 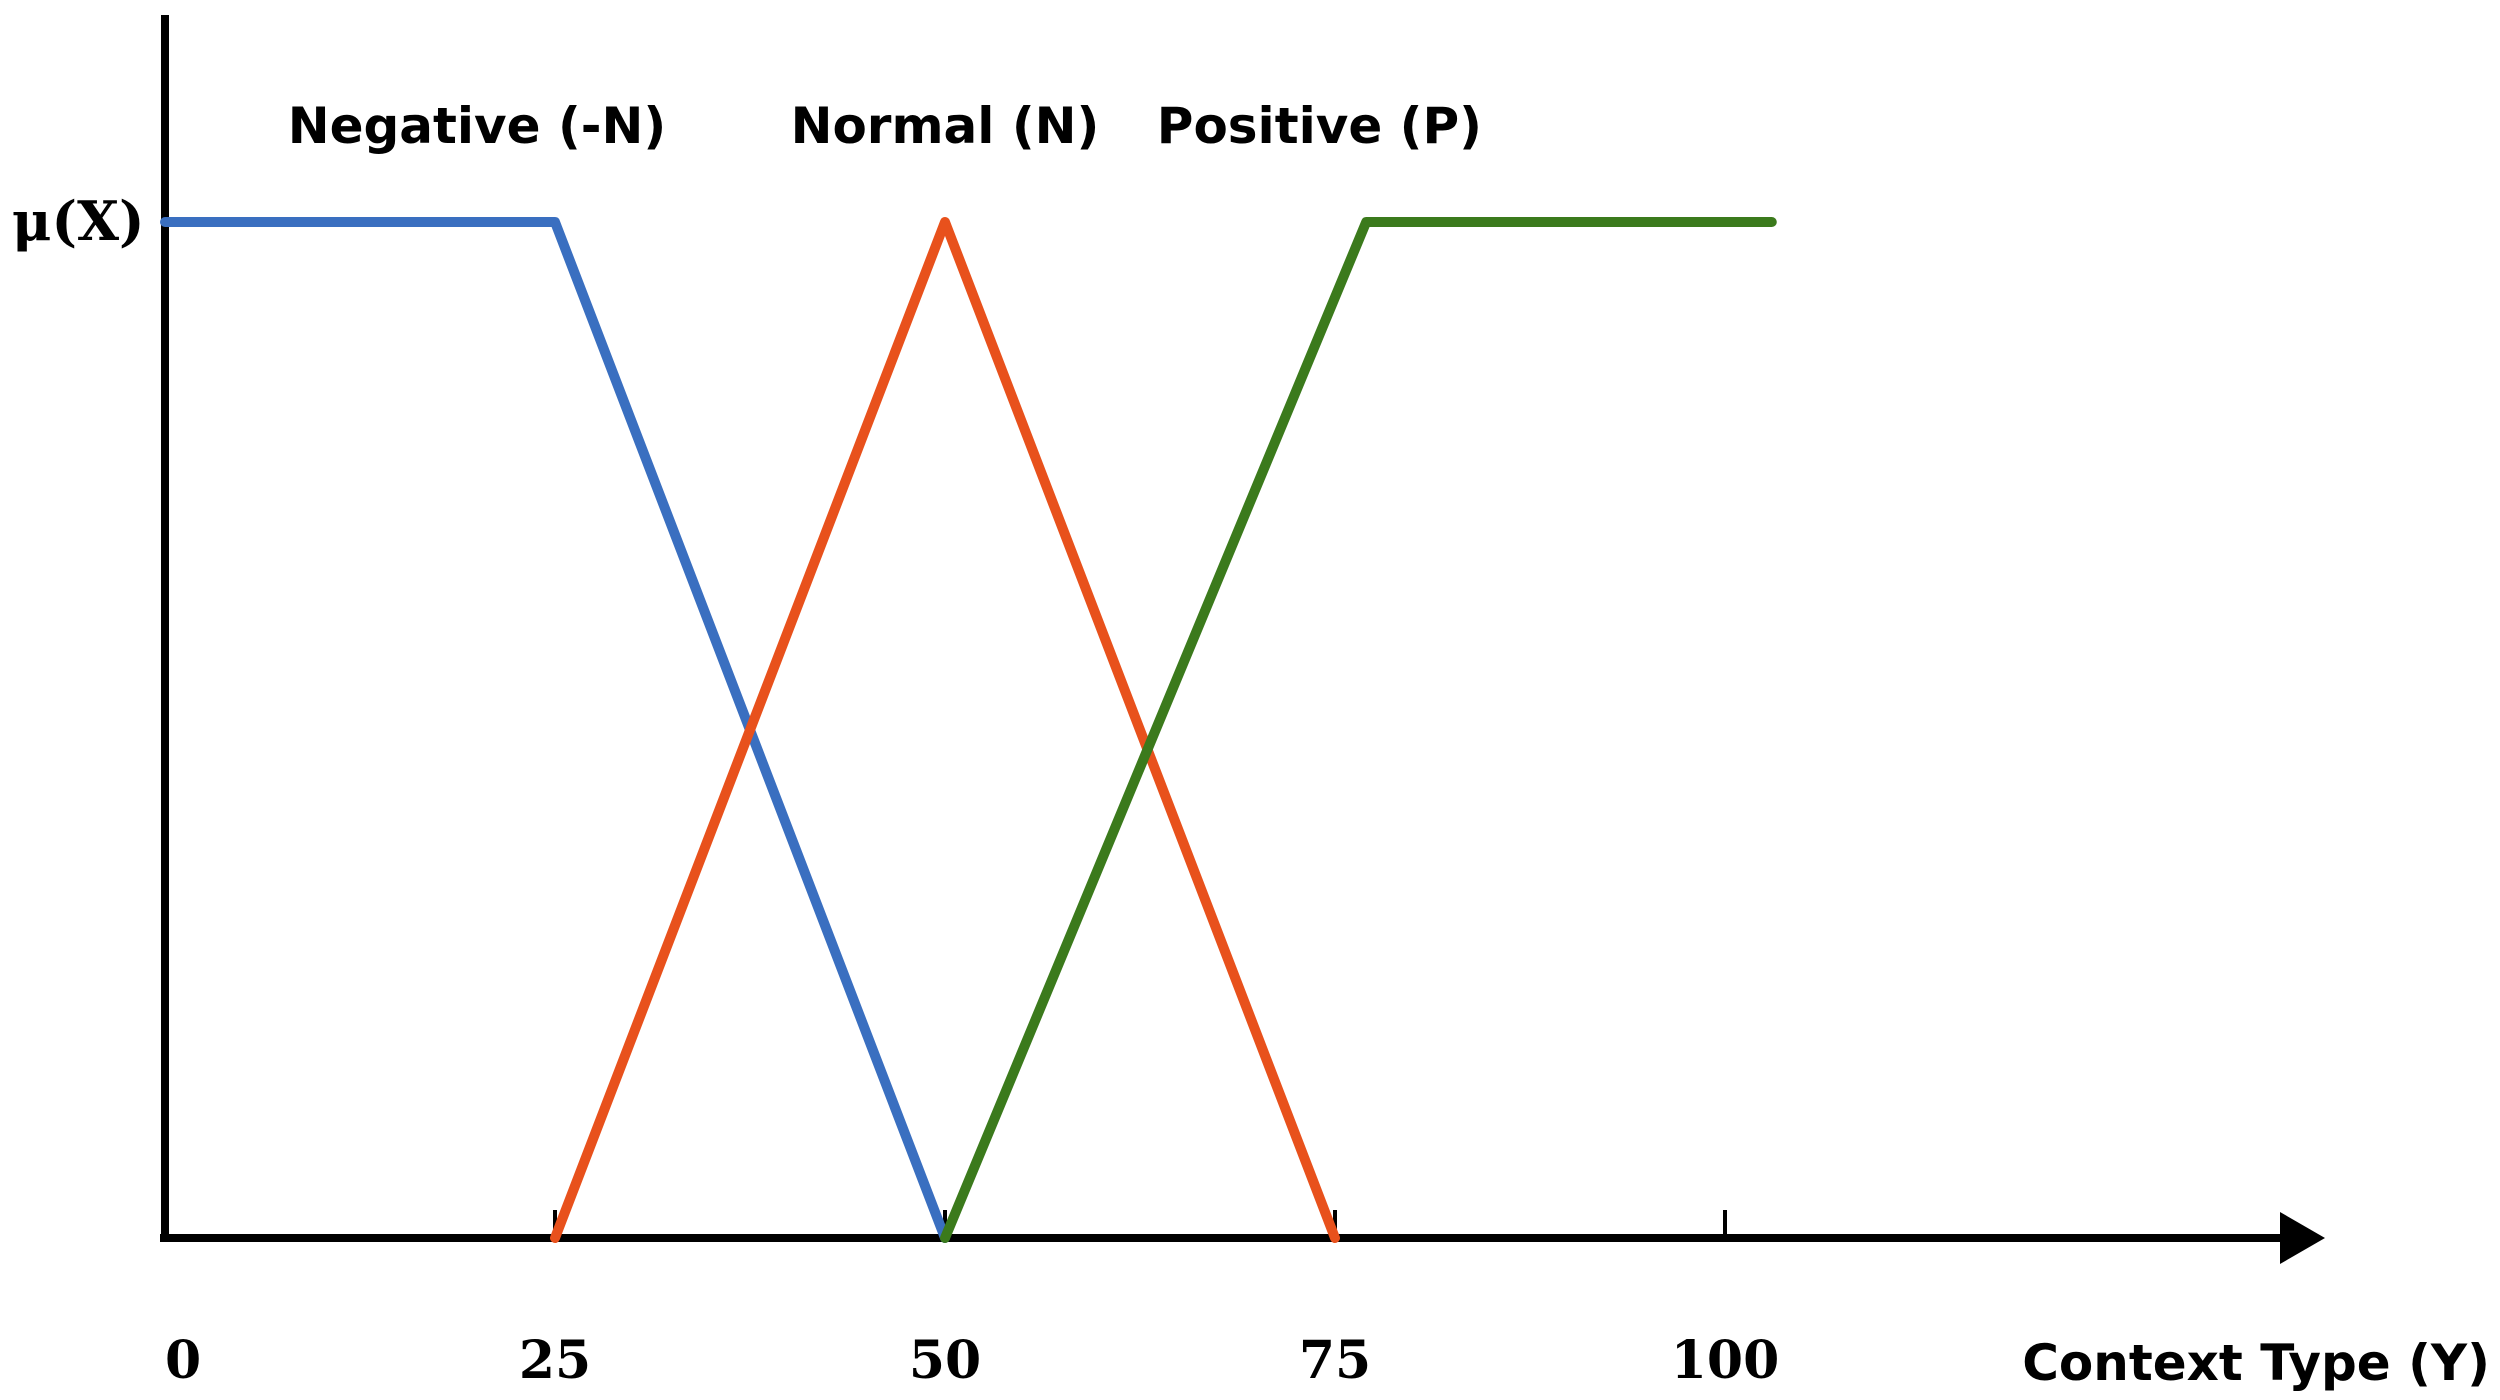 What do you see at coordinates (78, 221) in the screenshot?
I see `y-axis-label: μ(X)` at bounding box center [78, 221].